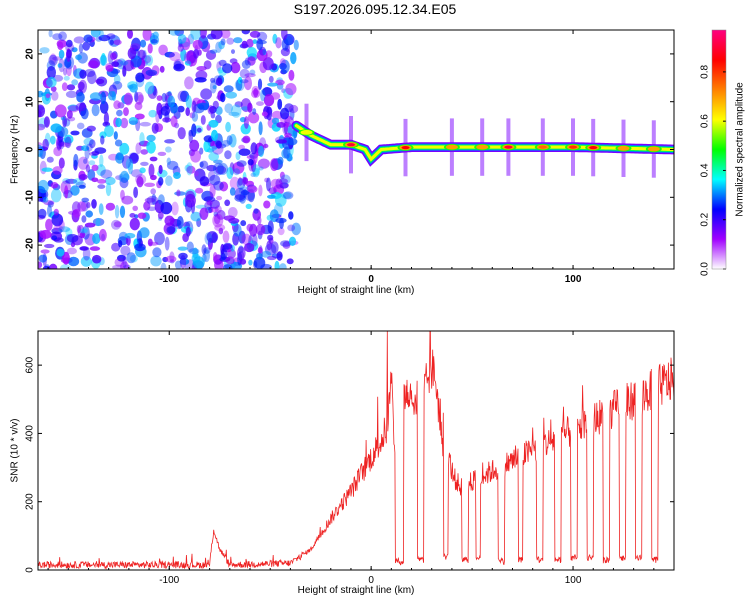 Image resolution: width=750 pixels, height=600 pixels. What do you see at coordinates (740, 149) in the screenshot?
I see `colorbar-label: Normalized spectral amplitude` at bounding box center [740, 149].